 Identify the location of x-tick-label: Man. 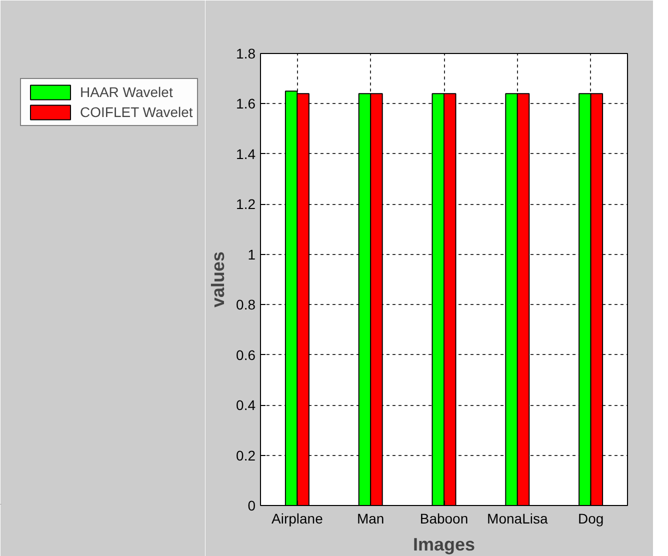
(370, 518).